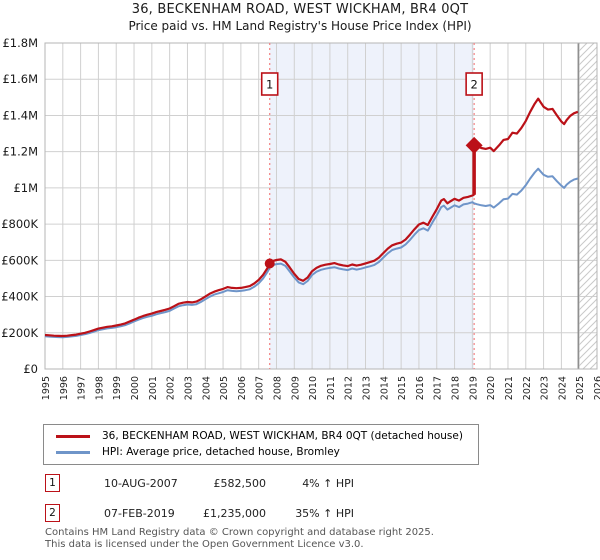  What do you see at coordinates (171, 388) in the screenshot?
I see `x-tick-label: 2002` at bounding box center [171, 388].